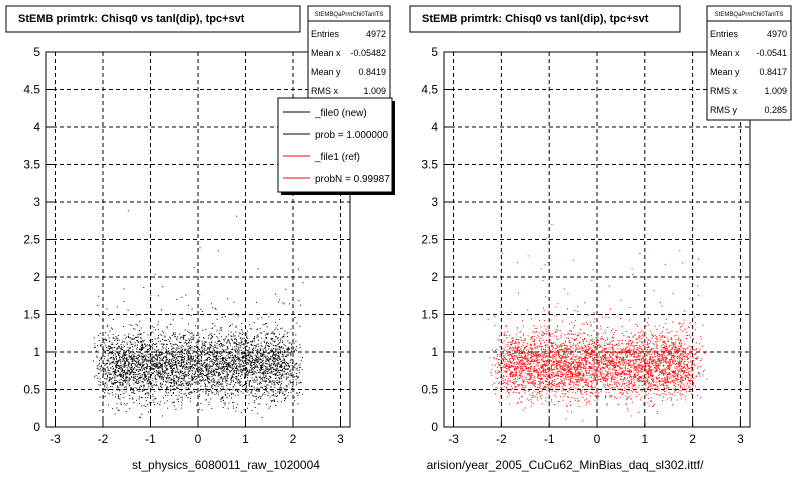  Describe the element at coordinates (597, 322) in the screenshot. I see `scatter-points` at that location.